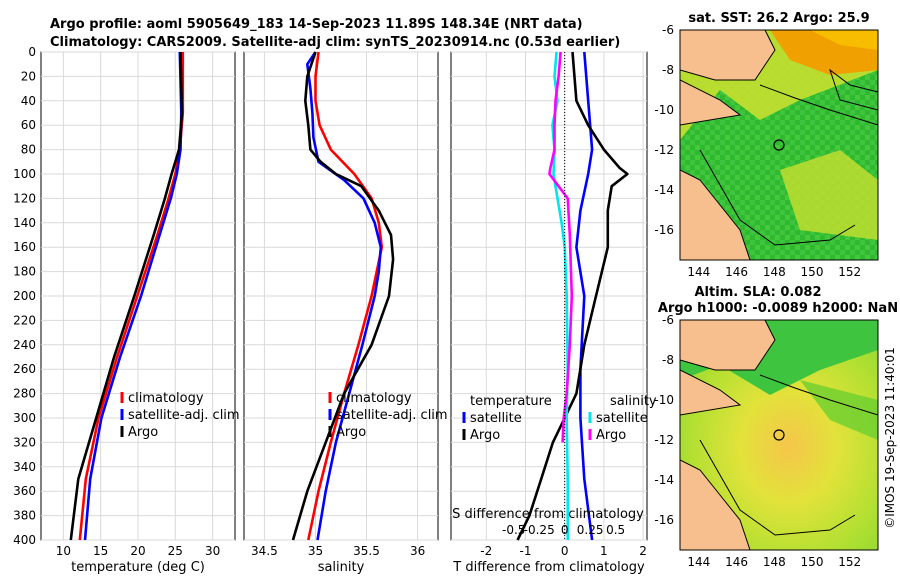 The width and height of the screenshot is (900, 580). Describe the element at coordinates (24, 320) in the screenshot. I see `depth-tick-label: 220` at that location.